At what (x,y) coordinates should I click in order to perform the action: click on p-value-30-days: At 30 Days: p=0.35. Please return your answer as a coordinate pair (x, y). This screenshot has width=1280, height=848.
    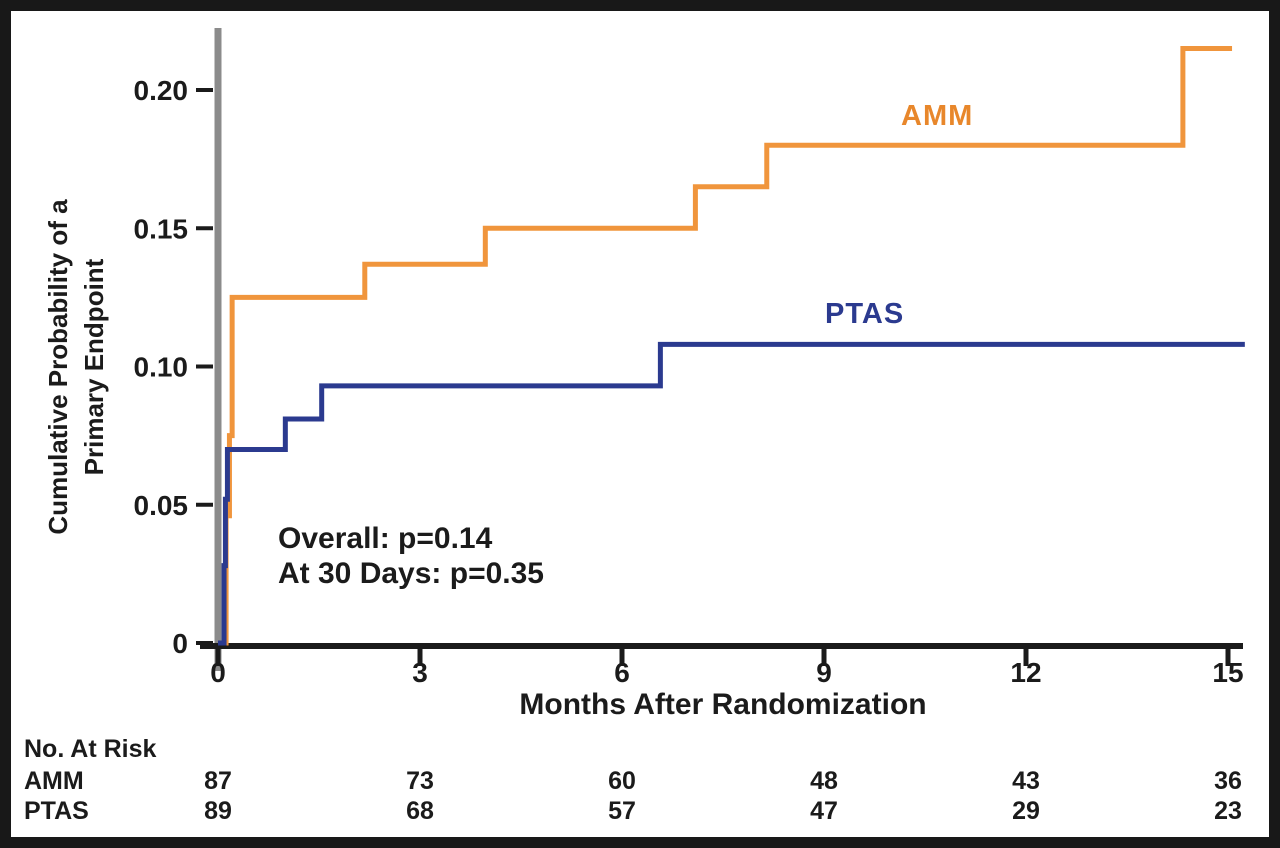
    Looking at the image, I should click on (411, 573).